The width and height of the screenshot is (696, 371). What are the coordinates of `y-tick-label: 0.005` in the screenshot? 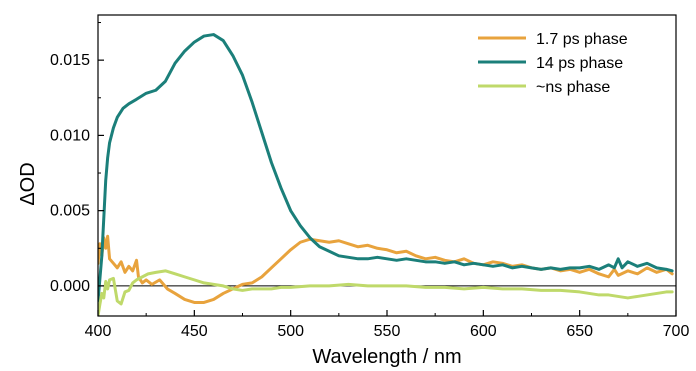 It's located at (70, 211).